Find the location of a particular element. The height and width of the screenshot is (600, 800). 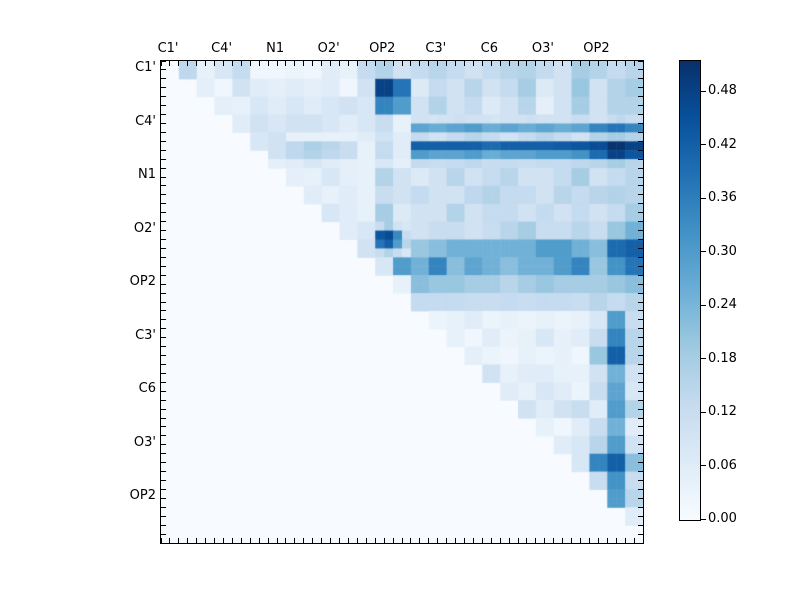

colorbar is located at coordinates (690, 290).